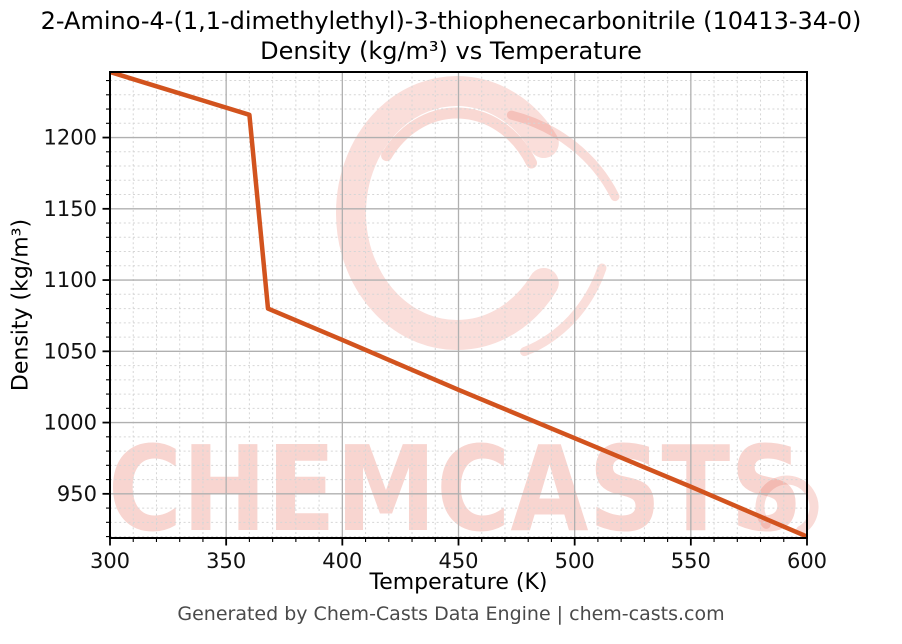  Describe the element at coordinates (21, 305) in the screenshot. I see `y-axis-label: Density (kg/m³)` at that location.